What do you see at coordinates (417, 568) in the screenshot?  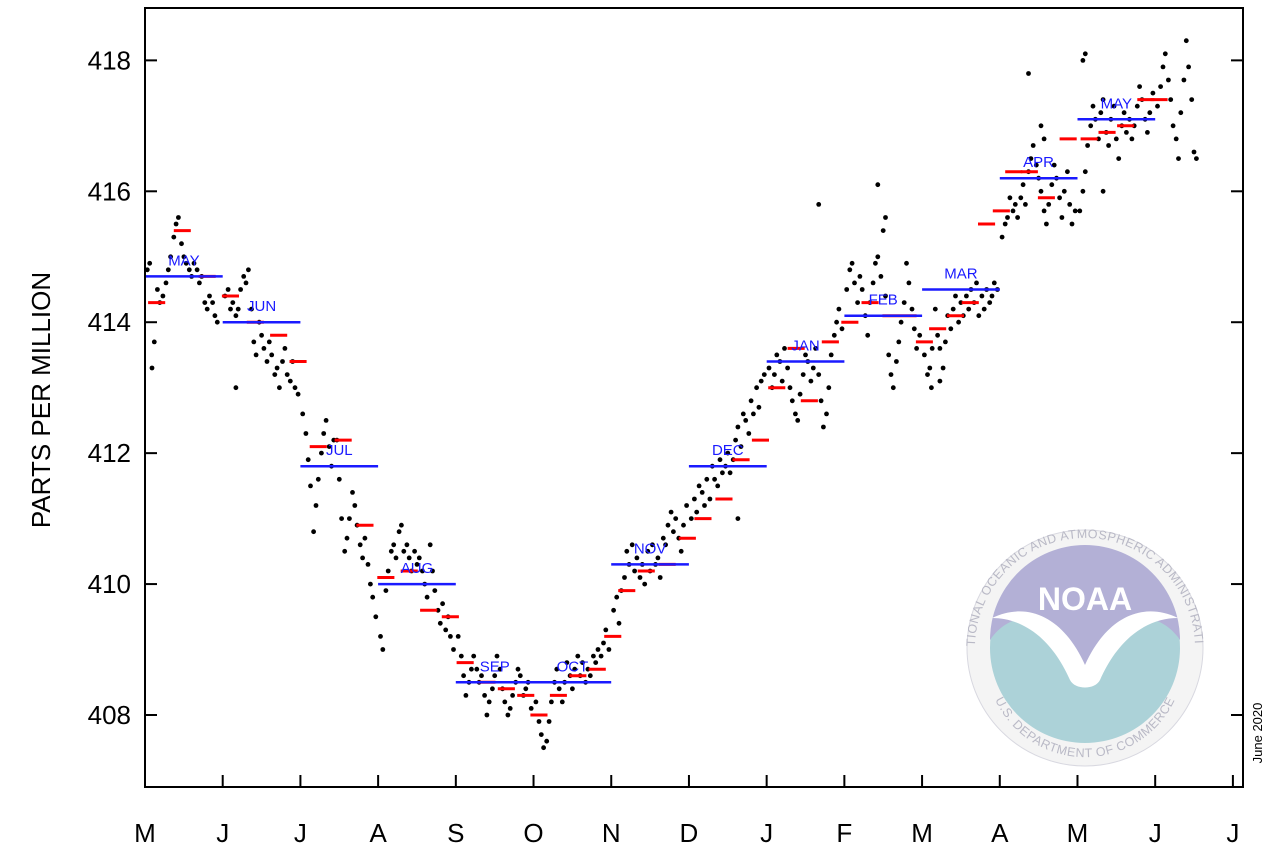 I see `monthly-label: AUG` at bounding box center [417, 568].